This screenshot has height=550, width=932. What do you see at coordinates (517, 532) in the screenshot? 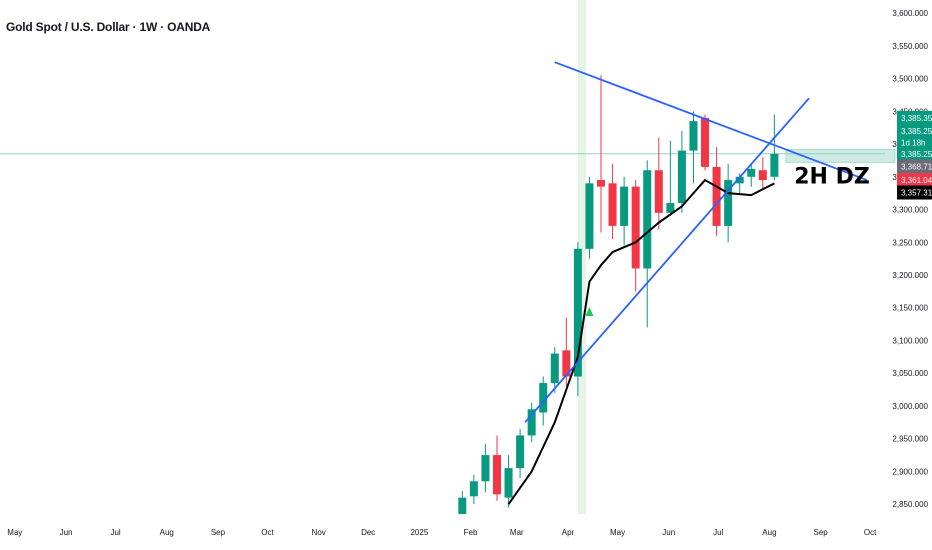
I see `x-tick-label: Mar` at bounding box center [517, 532].